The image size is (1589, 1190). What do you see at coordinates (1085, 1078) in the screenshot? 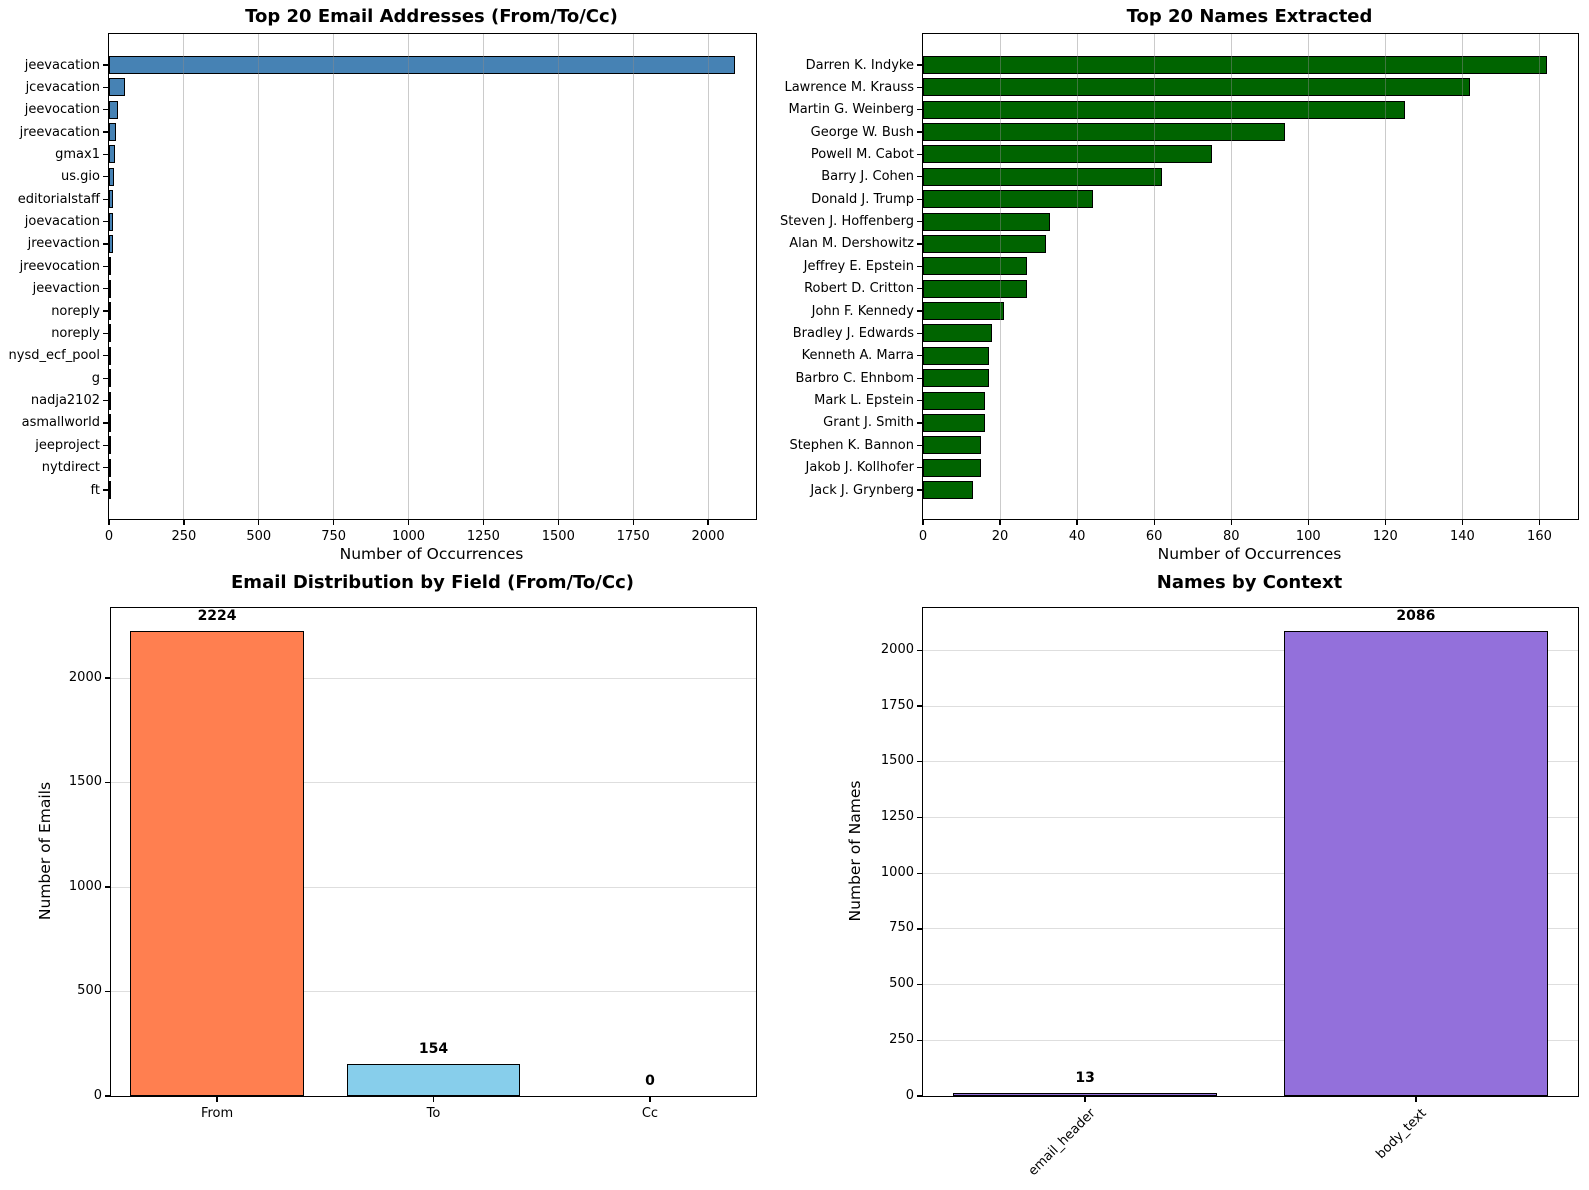
I see `bar-value-label: 13` at bounding box center [1085, 1078].